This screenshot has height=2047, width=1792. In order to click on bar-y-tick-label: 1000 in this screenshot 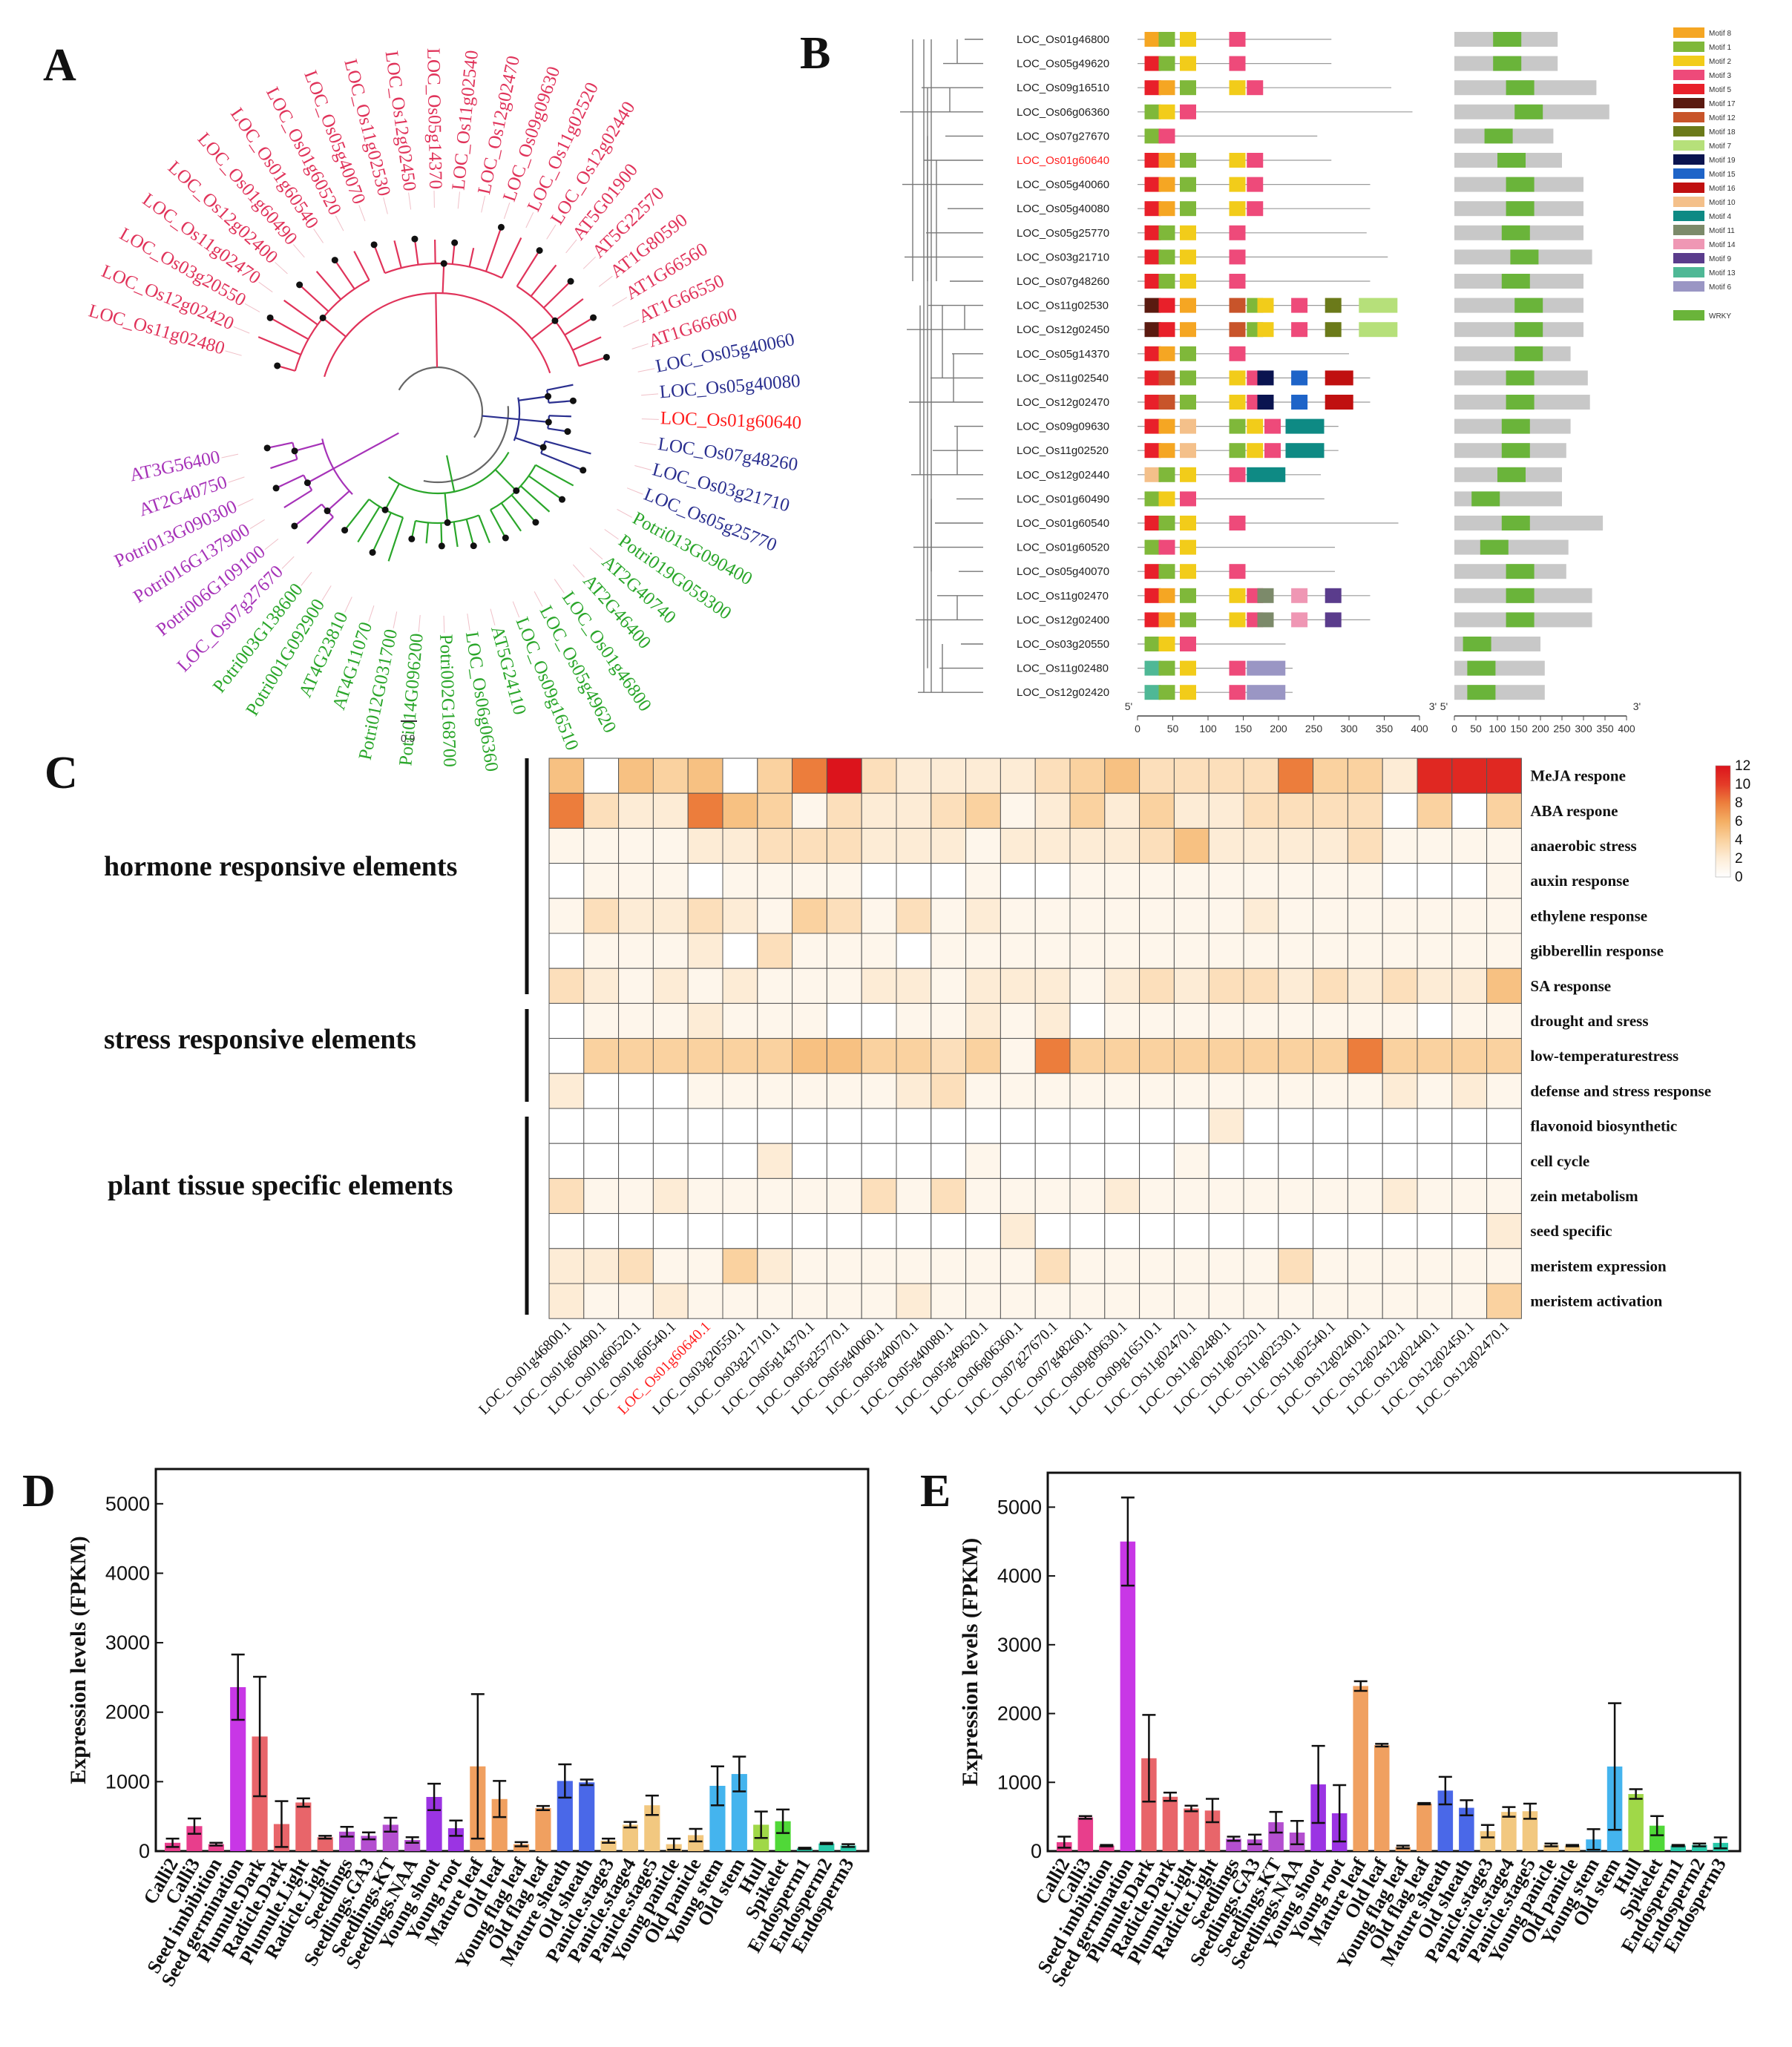, I will do `click(127, 1781)`.